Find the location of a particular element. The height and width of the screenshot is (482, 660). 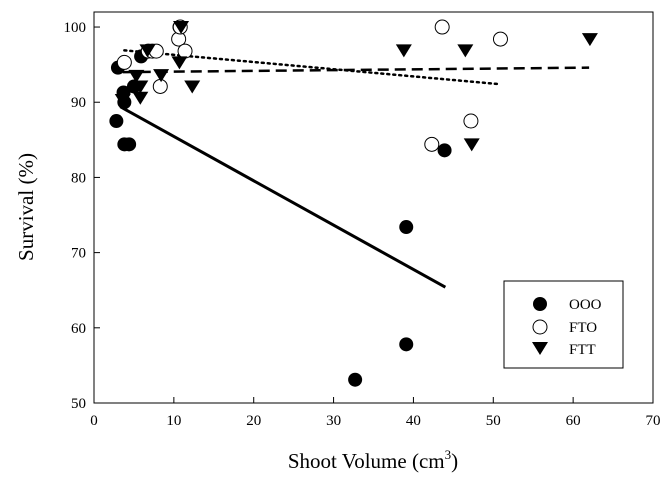

x-tick-label: 30 is located at coordinates (333, 421).